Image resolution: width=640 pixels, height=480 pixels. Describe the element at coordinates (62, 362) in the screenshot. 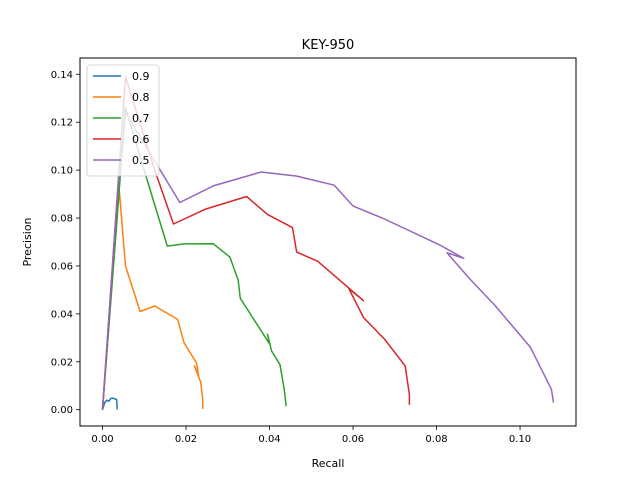

I see `y-tick-label: 0.02` at that location.